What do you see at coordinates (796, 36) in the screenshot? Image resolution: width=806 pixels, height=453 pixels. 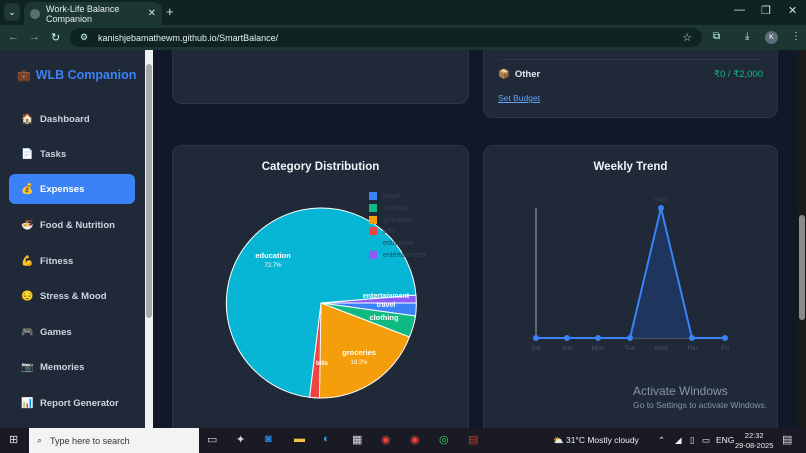 I see `menu-icon: ⋮` at bounding box center [796, 36].